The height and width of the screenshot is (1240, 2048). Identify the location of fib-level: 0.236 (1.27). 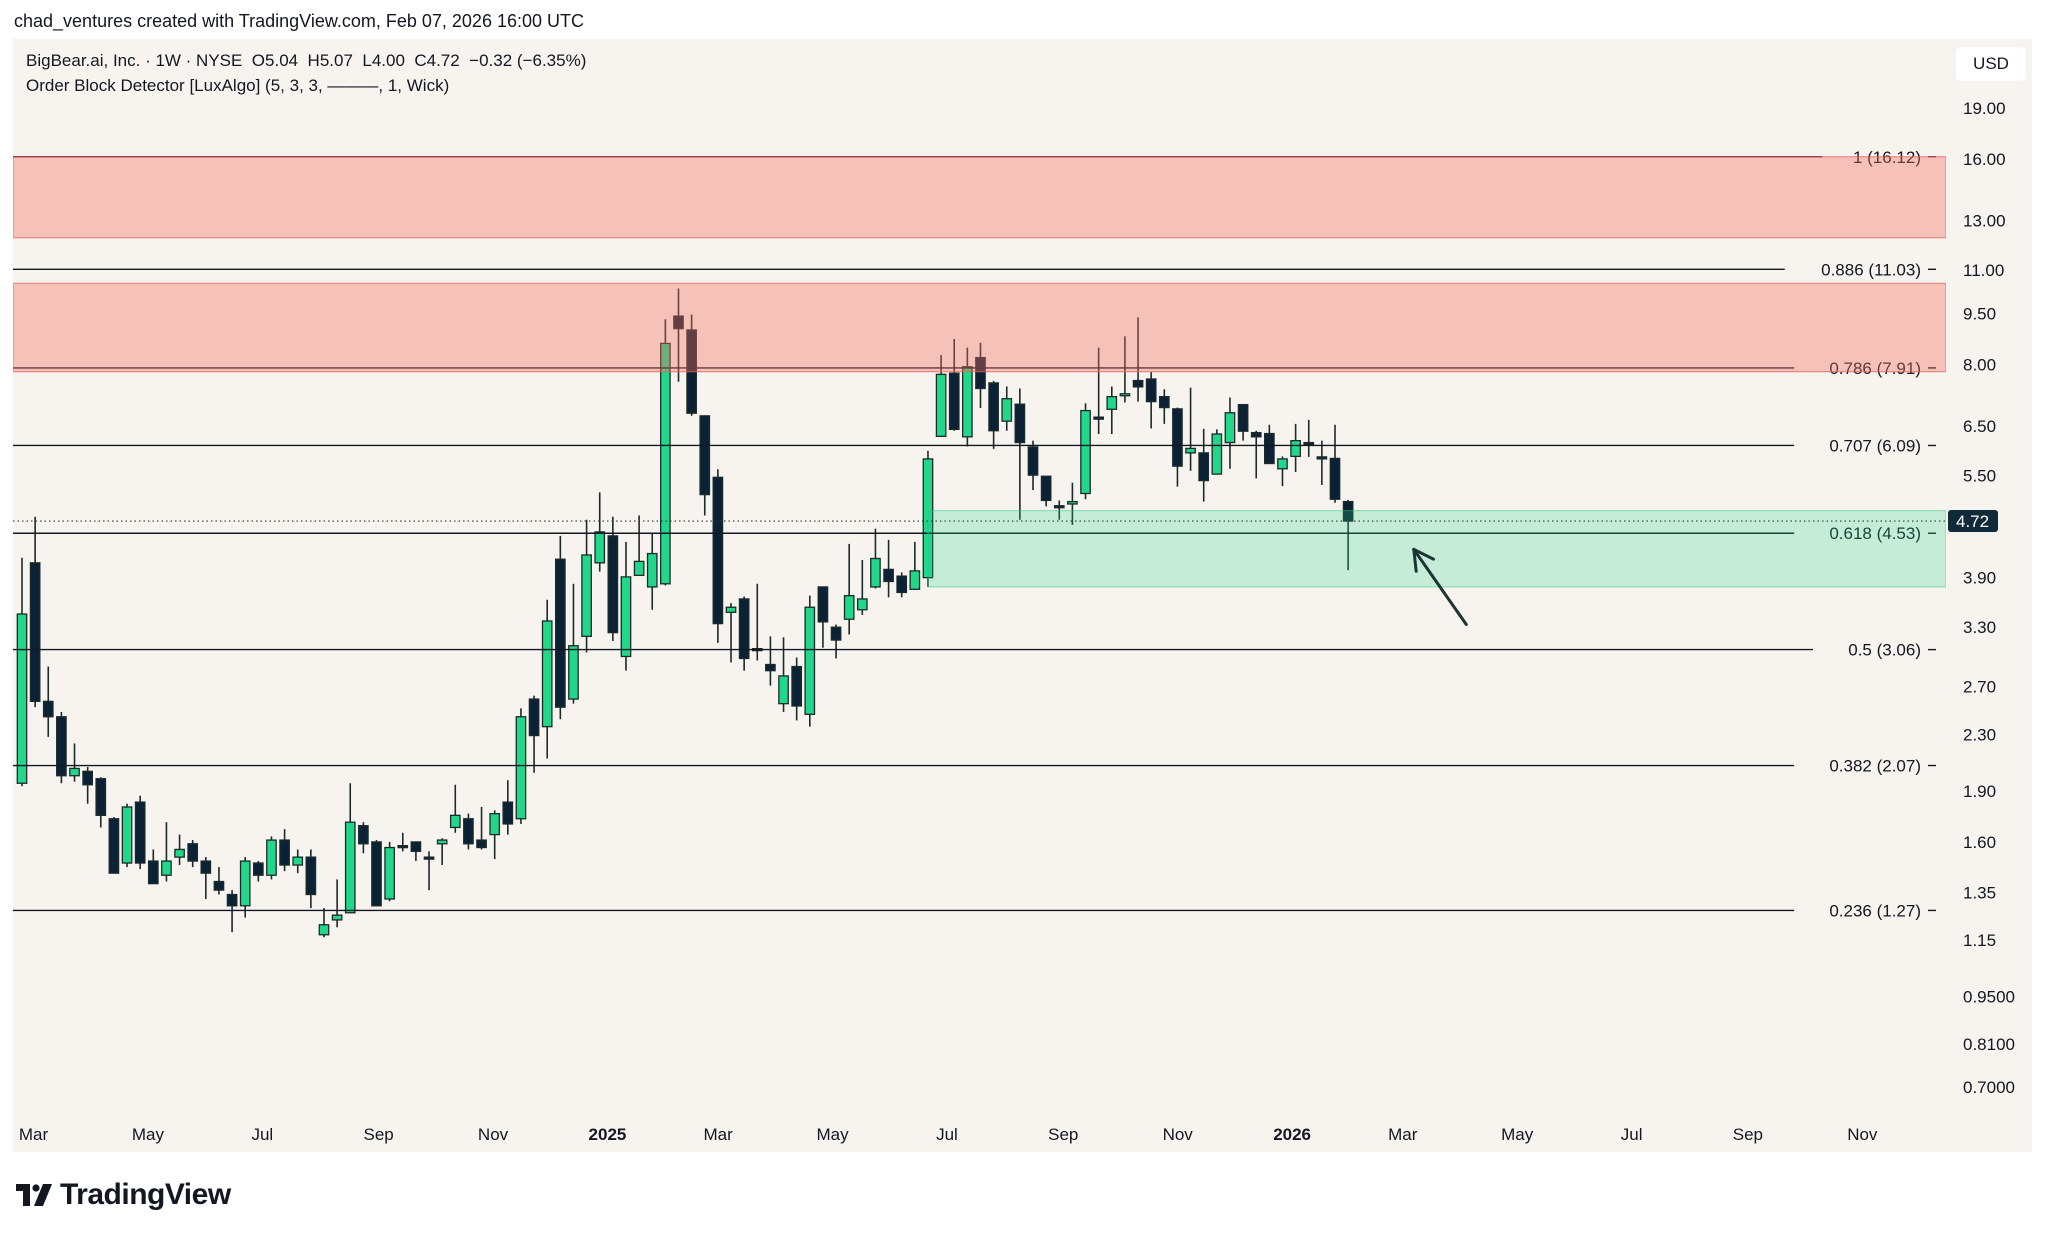
(974, 910).